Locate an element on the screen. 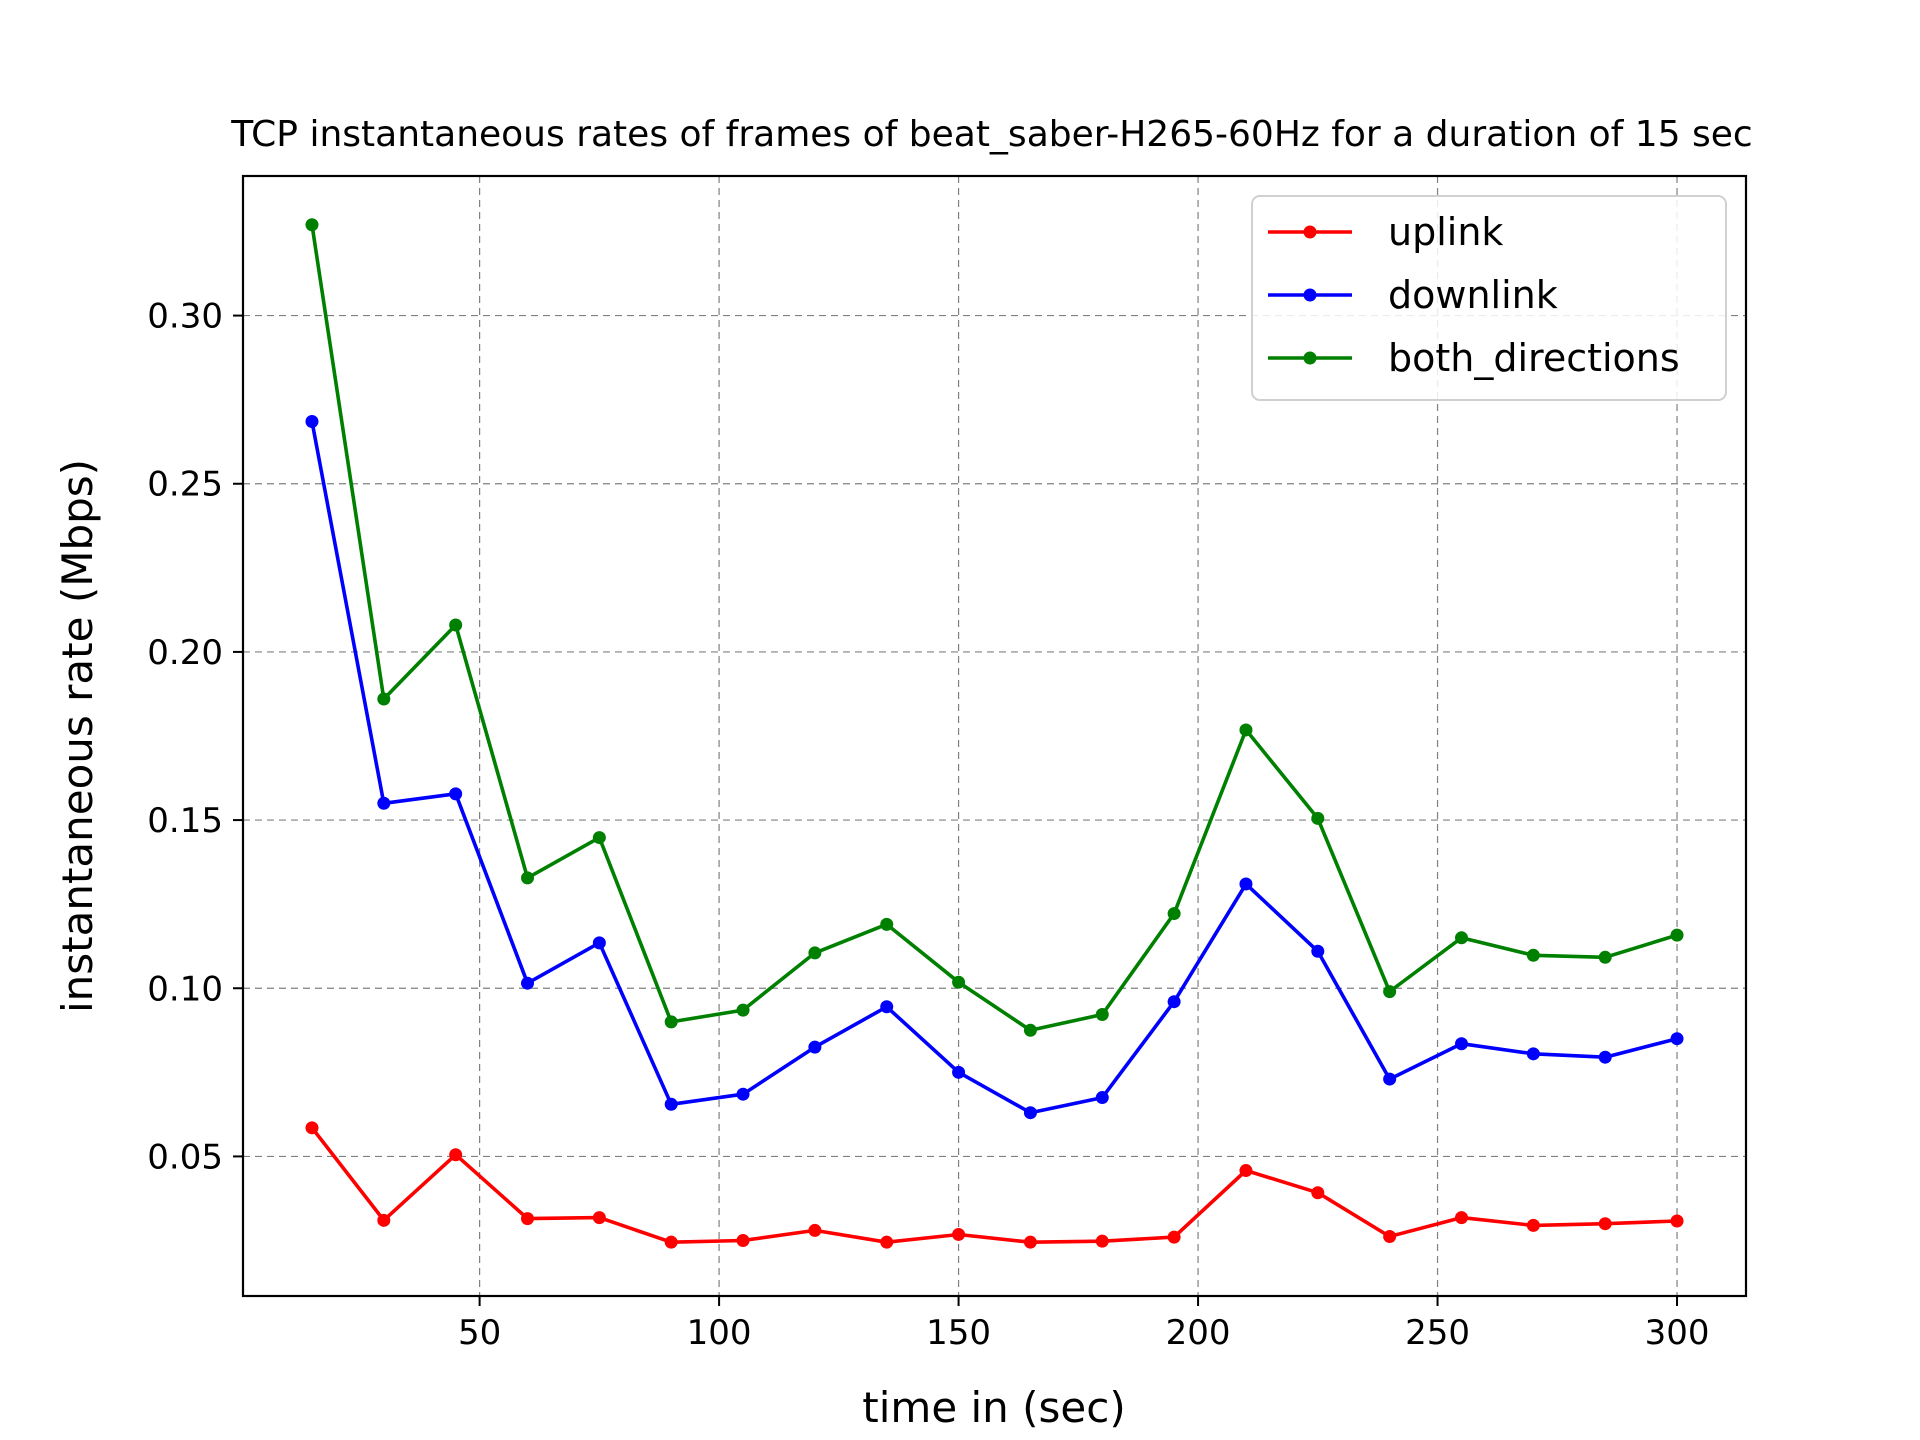 The height and width of the screenshot is (1440, 1920). legend-item-downlink: downlink is located at coordinates (1413, 295).